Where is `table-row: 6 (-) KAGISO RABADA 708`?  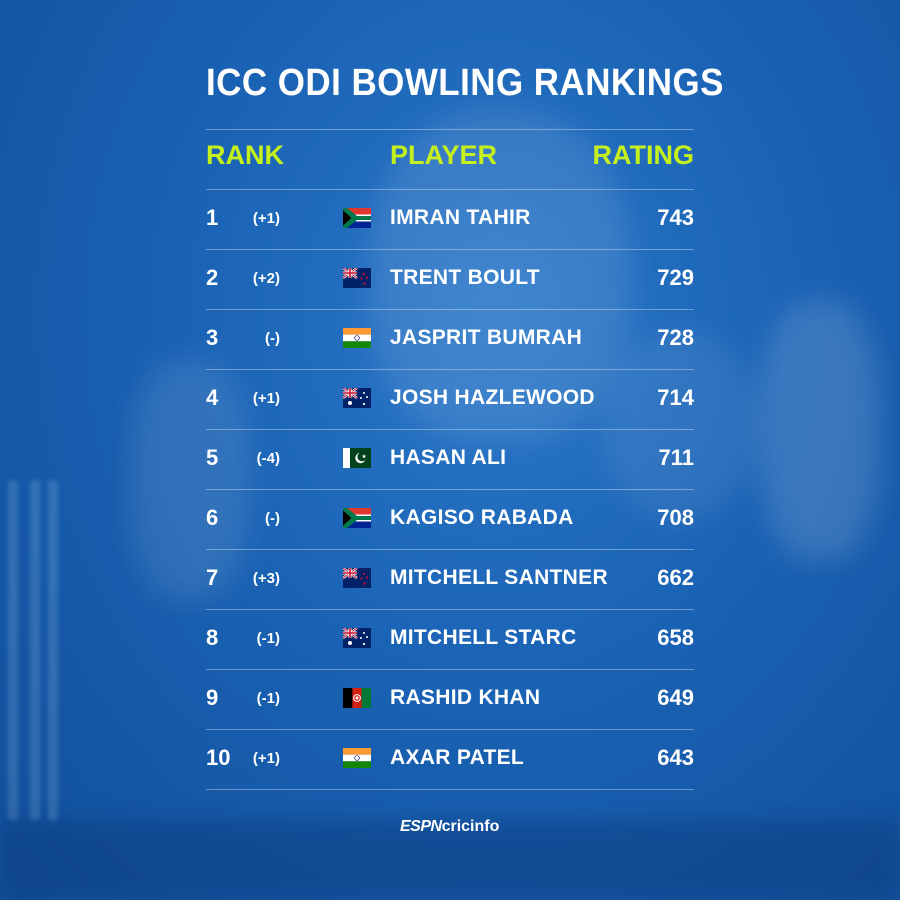 table-row: 6 (-) KAGISO RABADA 708 is located at coordinates (450, 519).